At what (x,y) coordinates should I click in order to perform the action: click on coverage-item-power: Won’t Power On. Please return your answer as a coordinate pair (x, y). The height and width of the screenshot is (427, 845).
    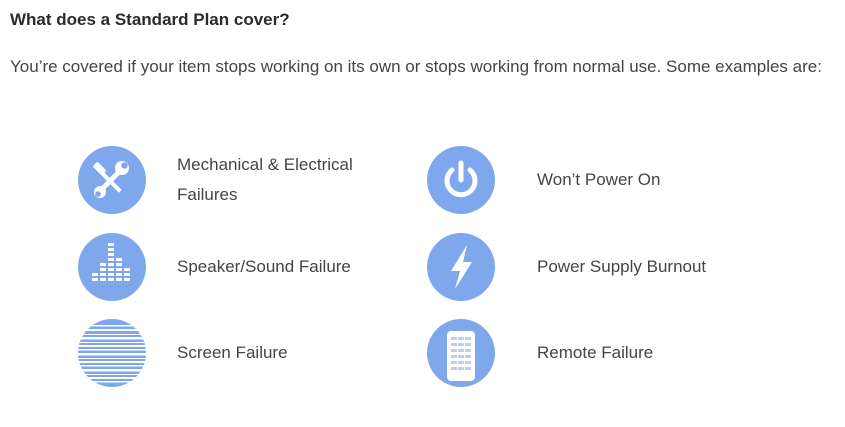
    Looking at the image, I should click on (592, 180).